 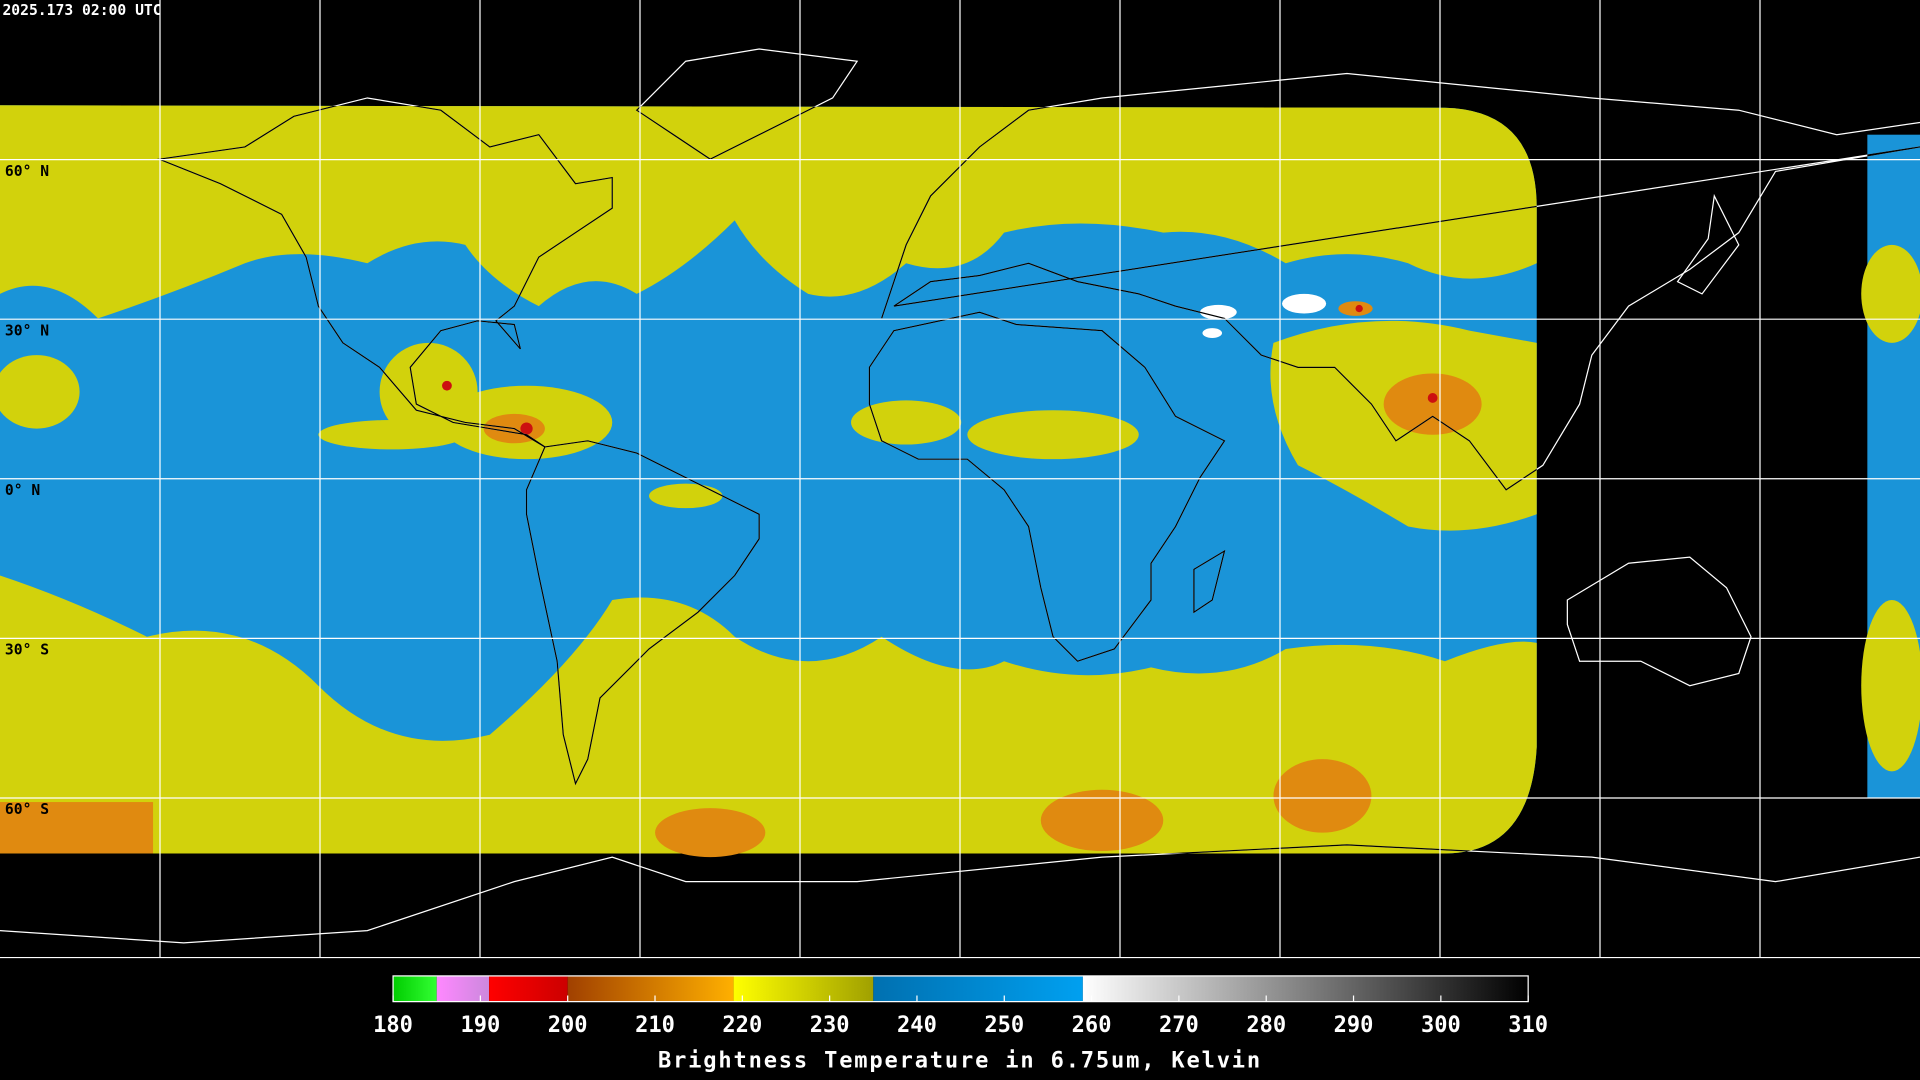 What do you see at coordinates (1263, 315) in the screenshot?
I see `warm-dry` at bounding box center [1263, 315].